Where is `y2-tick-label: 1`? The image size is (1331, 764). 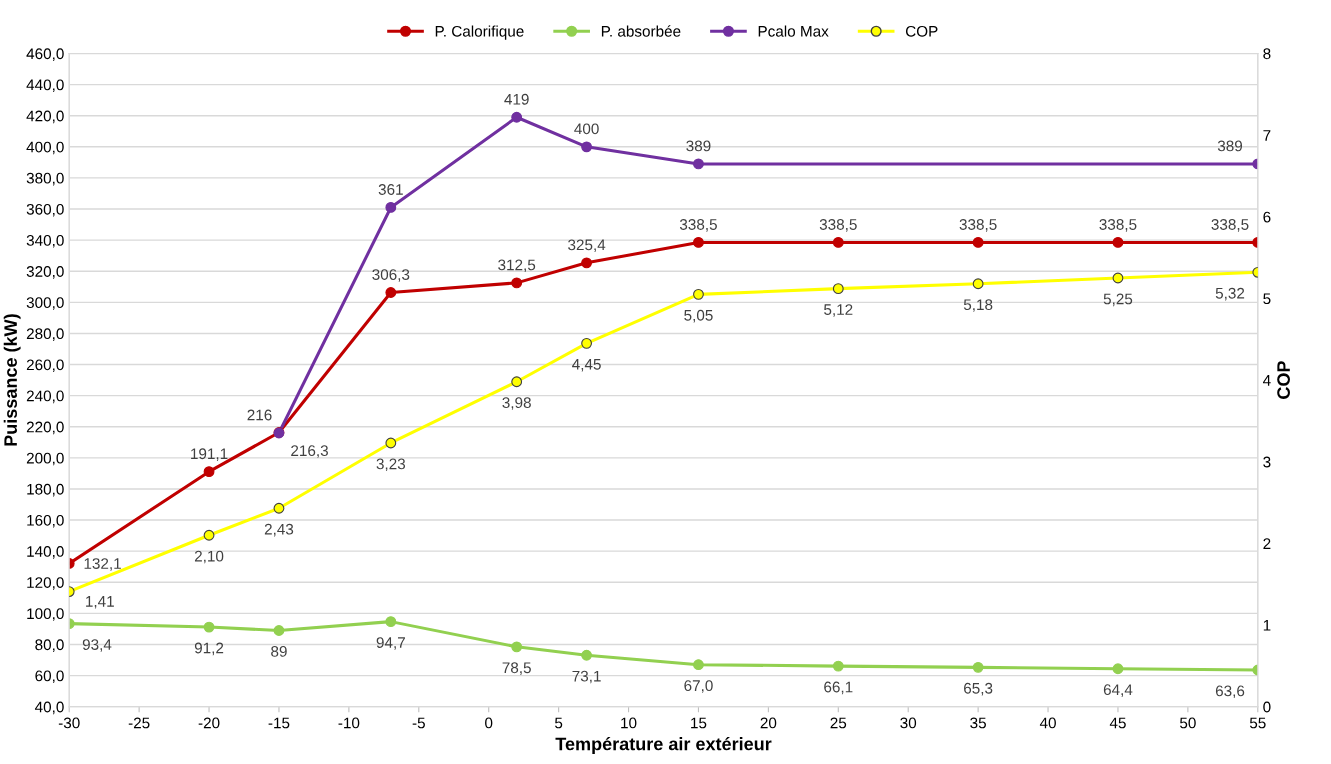
y2-tick-label: 1 is located at coordinates (1267, 625).